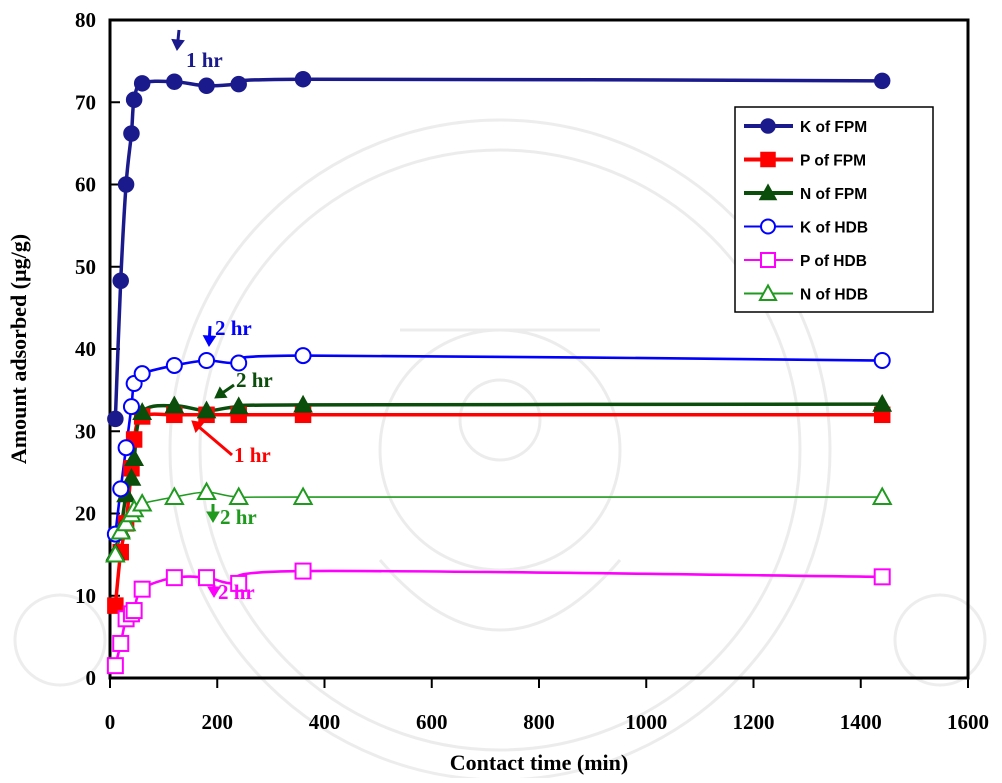 This screenshot has height=783, width=1002. Describe the element at coordinates (754, 722) in the screenshot. I see `x-tick-label: 1200` at that location.